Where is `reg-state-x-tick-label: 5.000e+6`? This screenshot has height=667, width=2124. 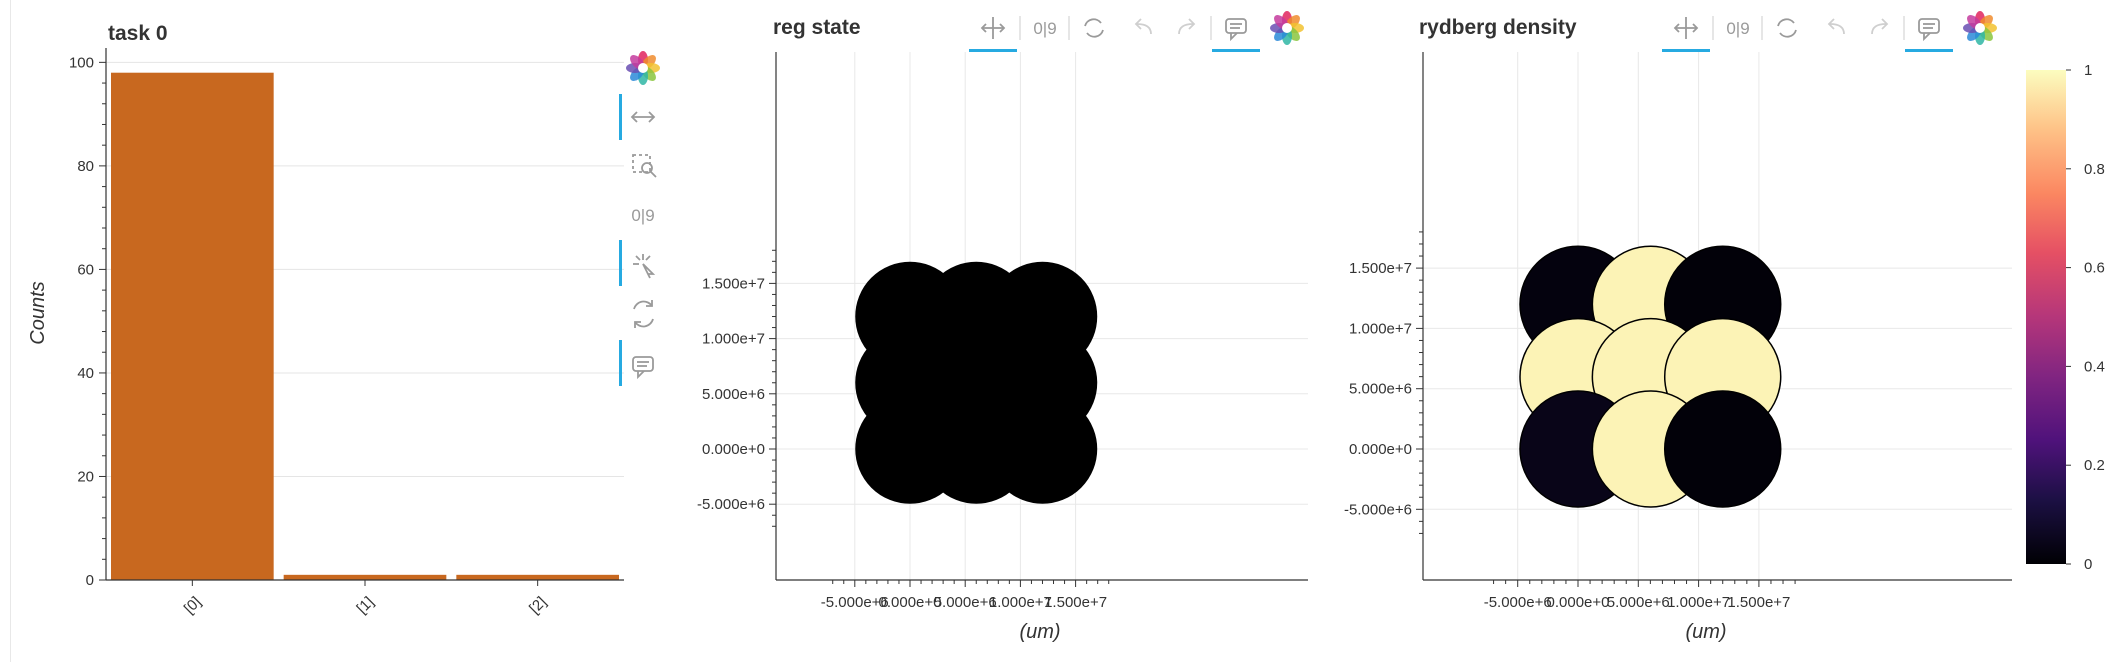 reg-state-x-tick-label: 5.000e+6 is located at coordinates (965, 602).